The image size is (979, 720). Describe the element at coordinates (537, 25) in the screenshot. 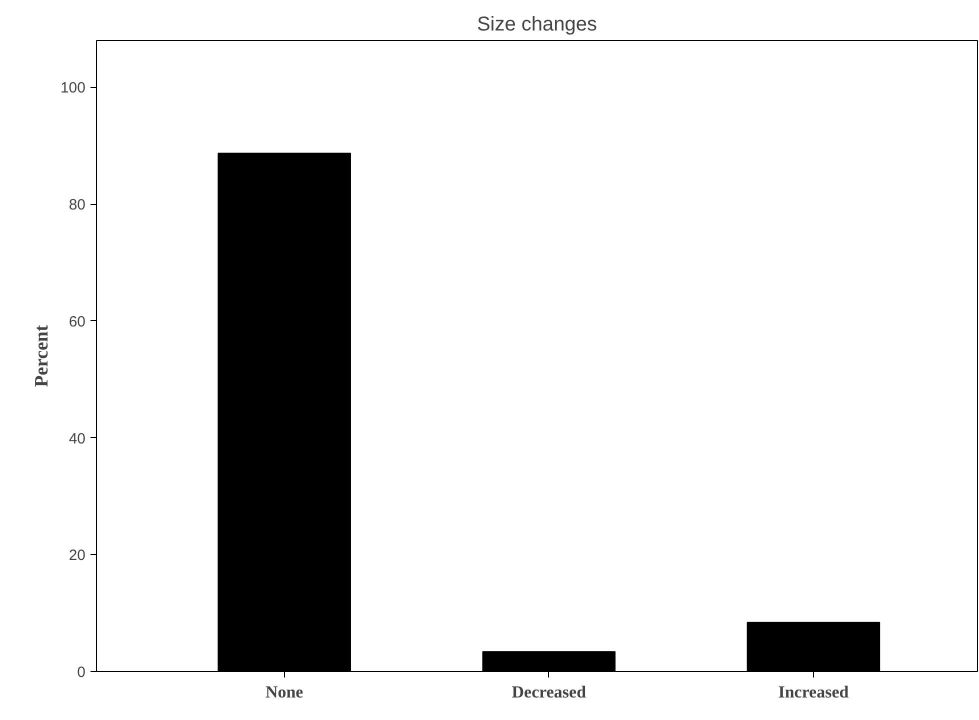

I see `chart-title: Size changes` at that location.